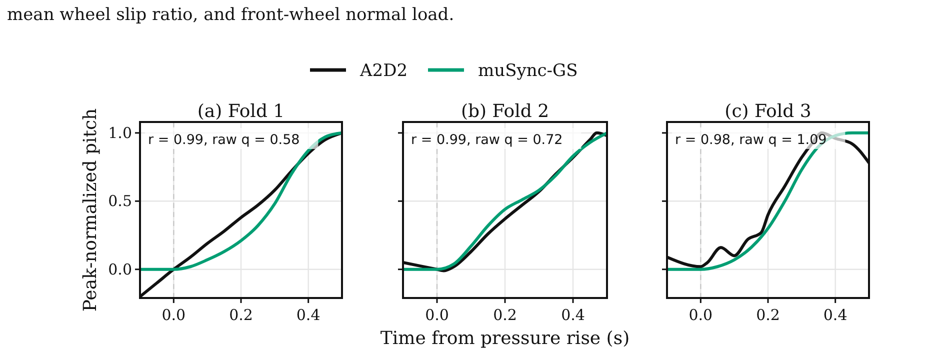 The width and height of the screenshot is (948, 355). Describe the element at coordinates (120, 133) in the screenshot. I see `y-tick-label: 1.0` at that location.